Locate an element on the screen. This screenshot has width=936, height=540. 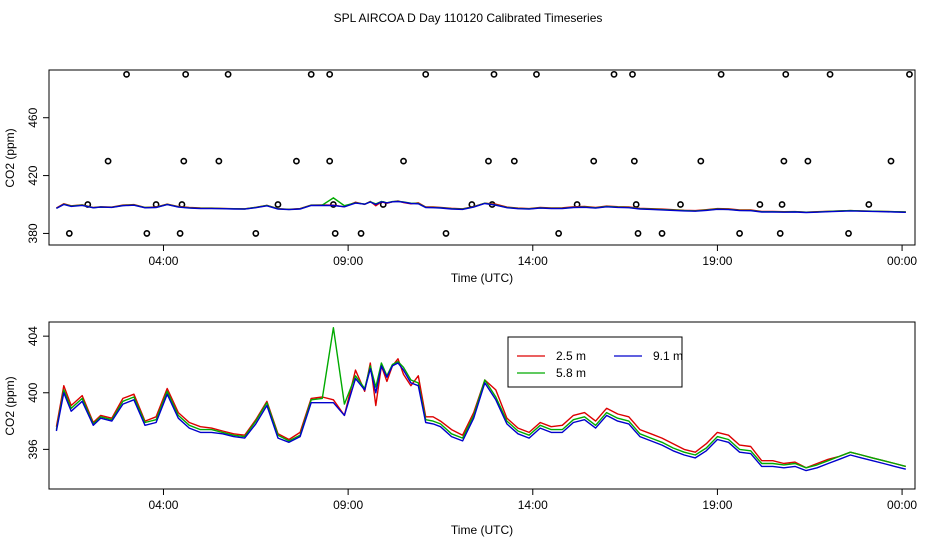
y-axis-ticks: 396 400 404 is located at coordinates (37, 392).